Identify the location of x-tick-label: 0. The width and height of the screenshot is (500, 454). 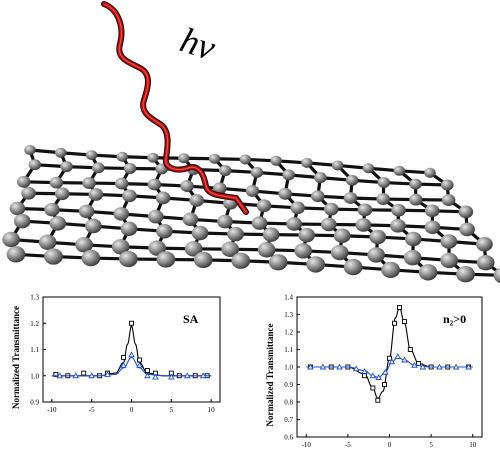
(132, 410).